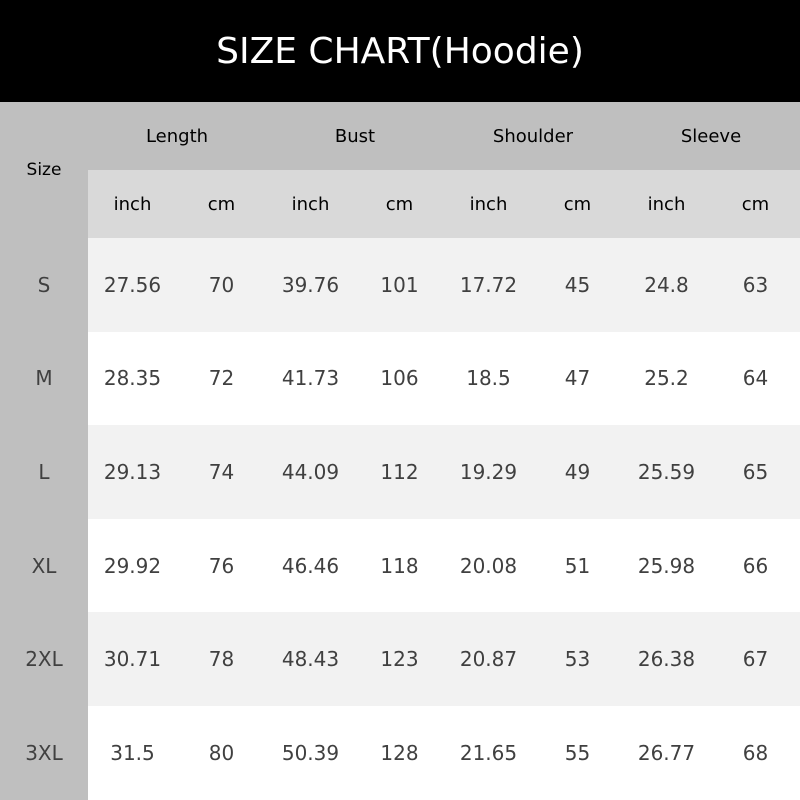  I want to click on table-cell: 29.13, so click(132, 471).